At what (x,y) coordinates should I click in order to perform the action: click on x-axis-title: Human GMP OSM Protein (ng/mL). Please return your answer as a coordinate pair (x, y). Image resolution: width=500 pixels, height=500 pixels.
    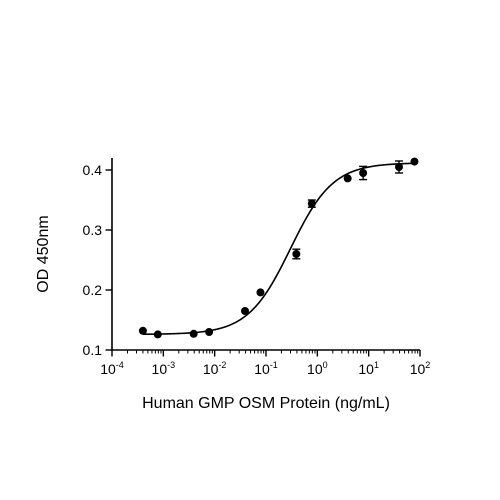
    Looking at the image, I should click on (266, 403).